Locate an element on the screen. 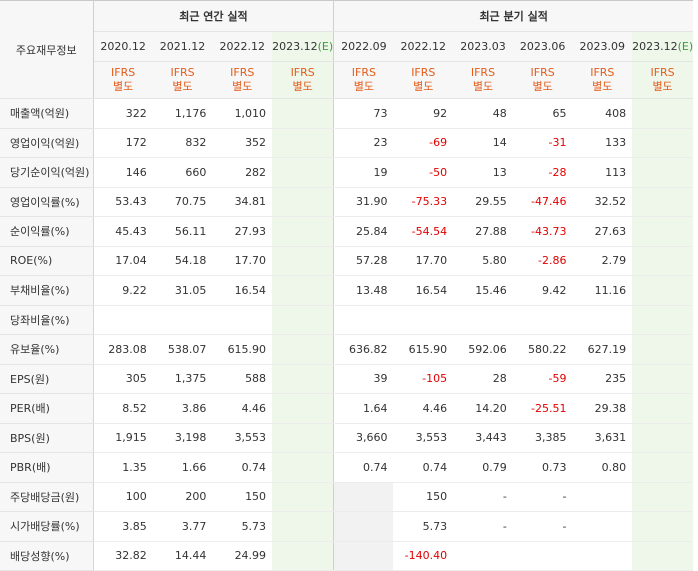  table-cell: 235 is located at coordinates (602, 378).